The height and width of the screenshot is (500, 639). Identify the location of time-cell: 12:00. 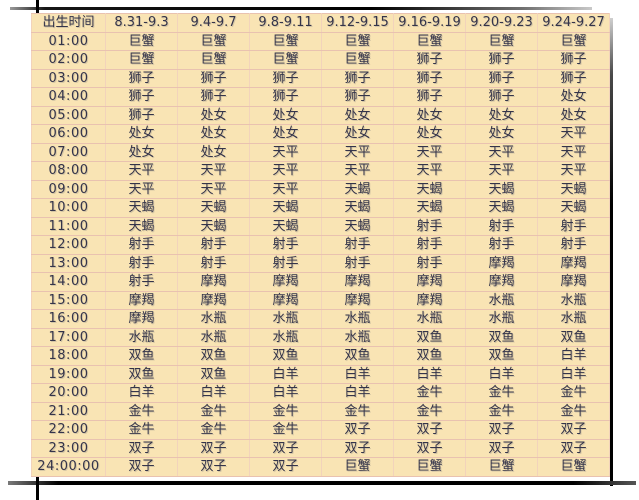
(68, 245).